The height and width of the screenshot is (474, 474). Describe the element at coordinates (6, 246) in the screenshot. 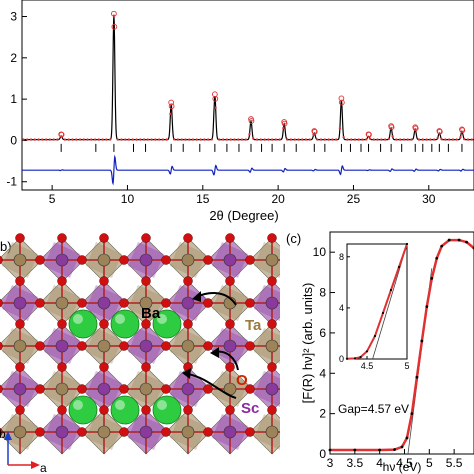

I see `panel-b-label: b)` at that location.